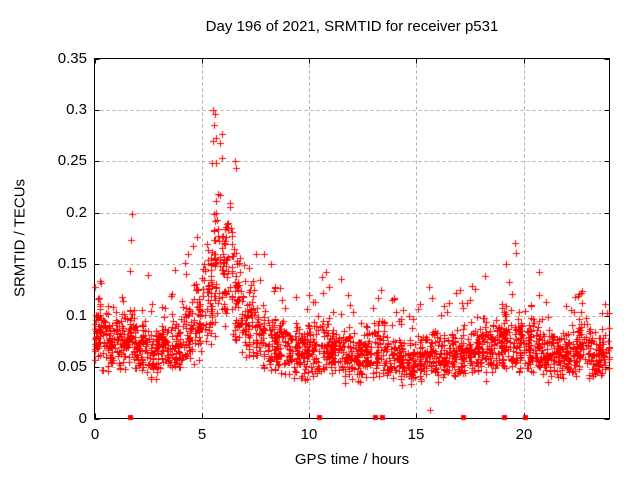  What do you see at coordinates (524, 434) in the screenshot?
I see `x-tick-label: 20` at bounding box center [524, 434].